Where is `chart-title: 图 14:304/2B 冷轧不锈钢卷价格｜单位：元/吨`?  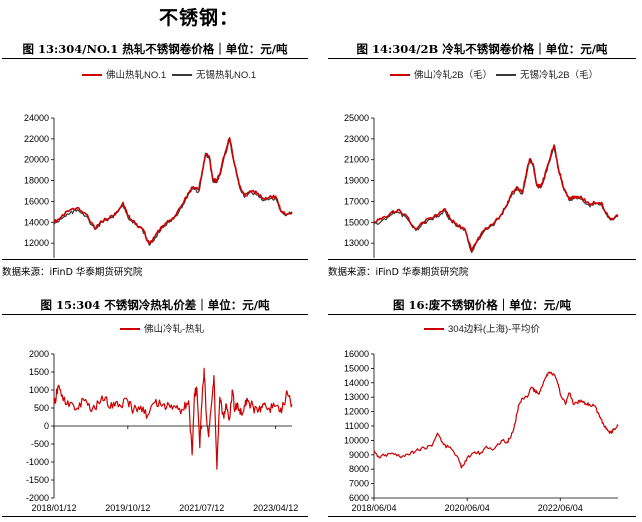
chart-title: 图 14:304/2B 冷轧不锈钢卷价格｜单位：元/吨 is located at coordinates (482, 49).